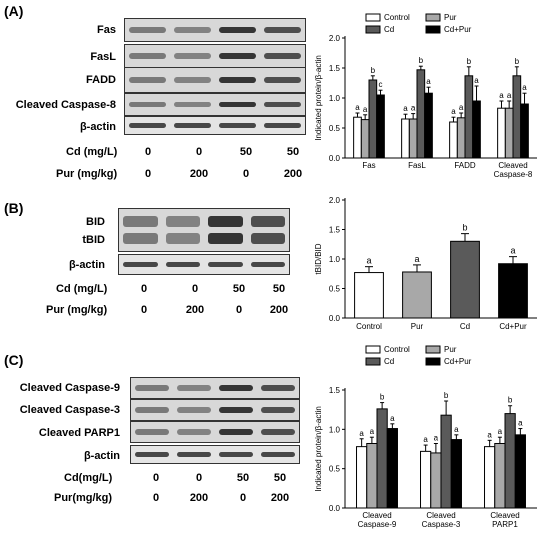  What do you see at coordinates (318, 258) in the screenshot?
I see `y-axis-label: tBID/BID` at bounding box center [318, 258].